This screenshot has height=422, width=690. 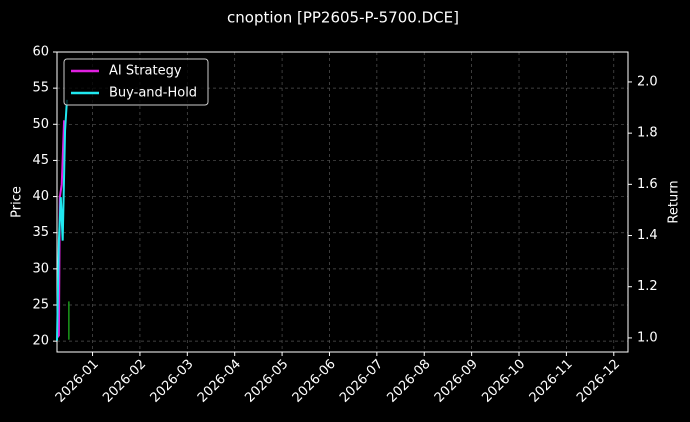 I want to click on y2-tick-label: 2.0, so click(x=647, y=81).